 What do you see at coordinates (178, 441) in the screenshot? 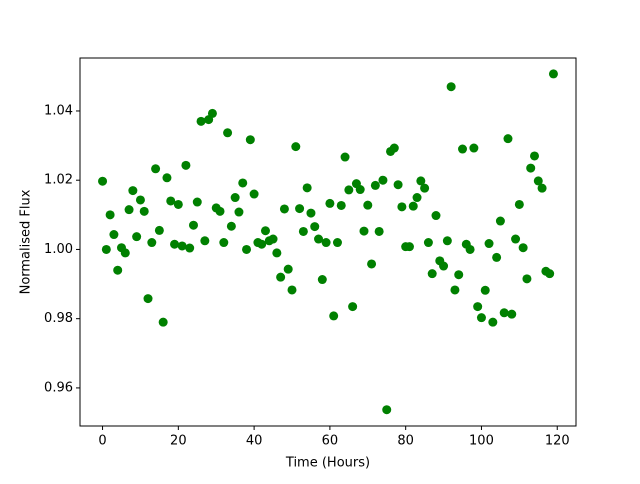
I see `x-tick-label: 20` at bounding box center [178, 441].